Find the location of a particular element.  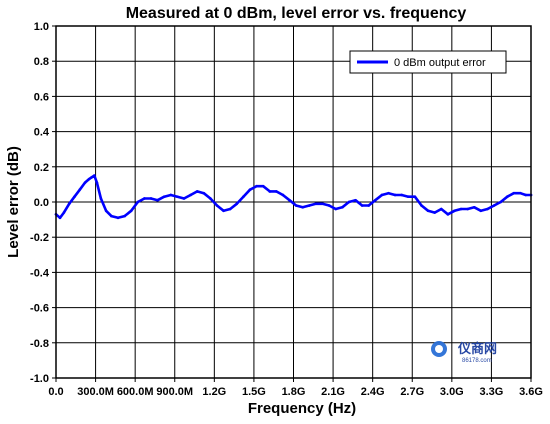

y-tick-label: 0.2 is located at coordinates (41, 168).